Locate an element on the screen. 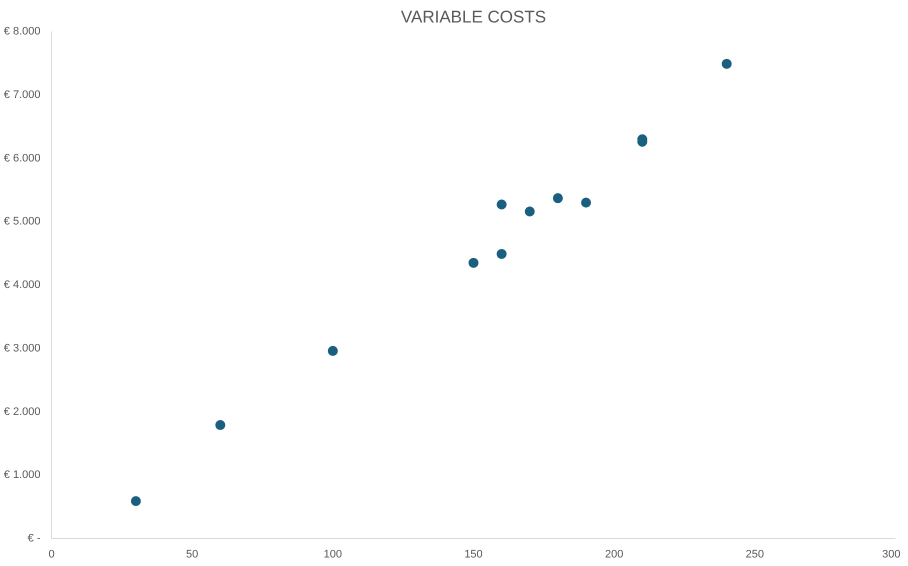 The width and height of the screenshot is (908, 566). chart-title: VARIABLE COSTS is located at coordinates (473, 17).